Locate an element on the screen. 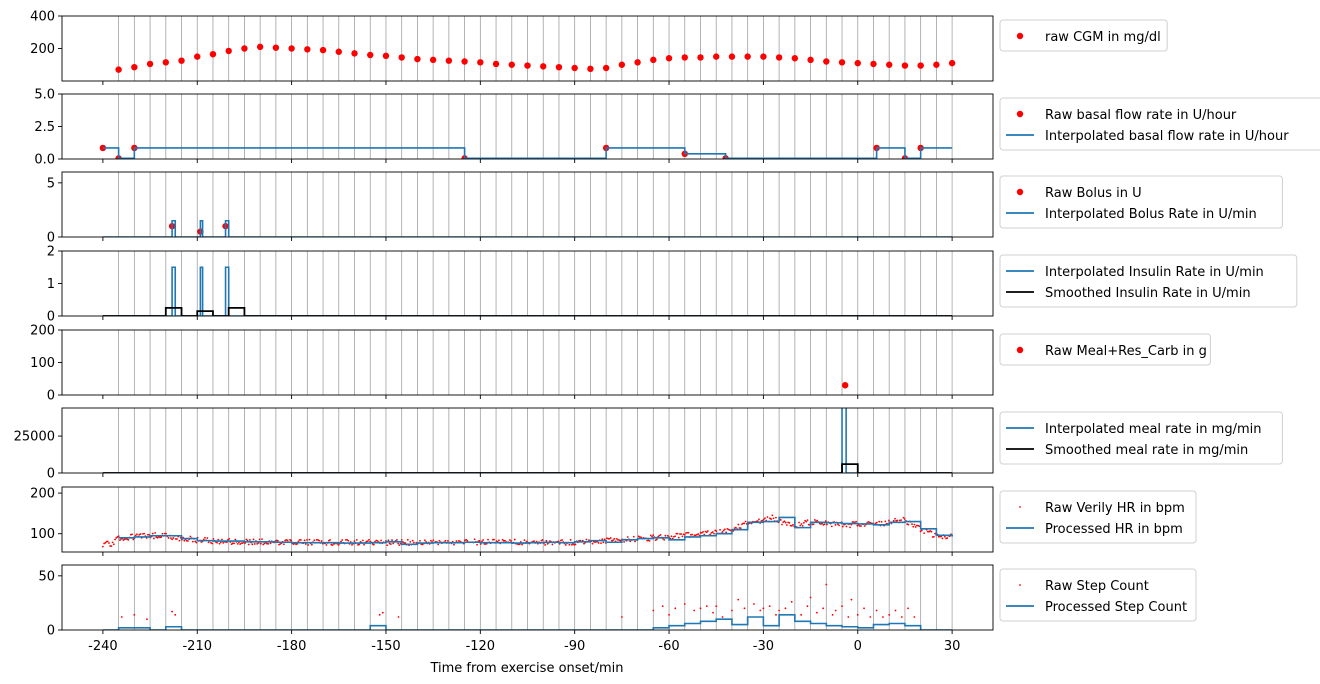 The height and width of the screenshot is (684, 1320). legend-box is located at coordinates (1105, 349).